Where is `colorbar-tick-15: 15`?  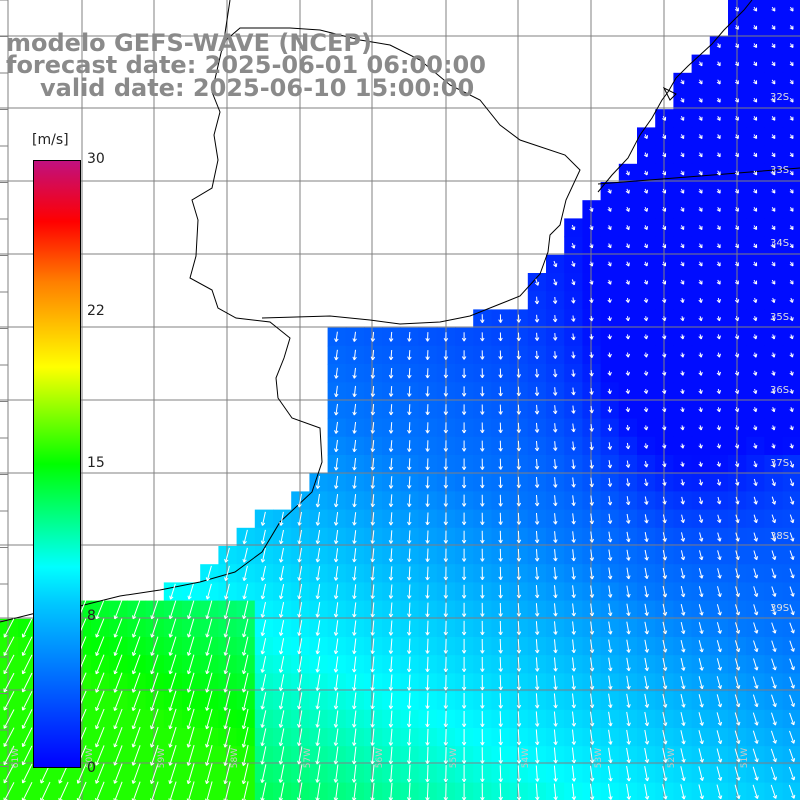
colorbar-tick-15: 15 is located at coordinates (96, 463).